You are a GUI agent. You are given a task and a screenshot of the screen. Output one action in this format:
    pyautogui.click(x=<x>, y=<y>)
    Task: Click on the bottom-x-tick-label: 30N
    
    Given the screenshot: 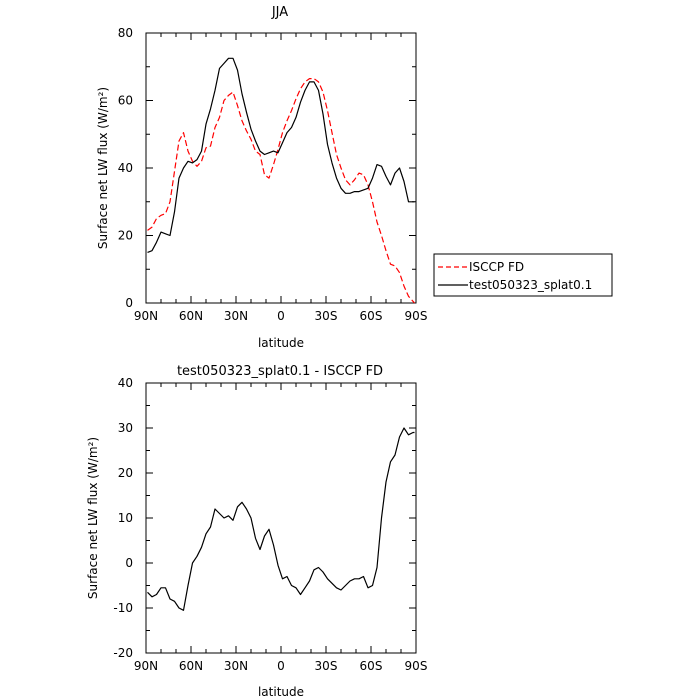 What is the action you would take?
    pyautogui.click(x=236, y=666)
    